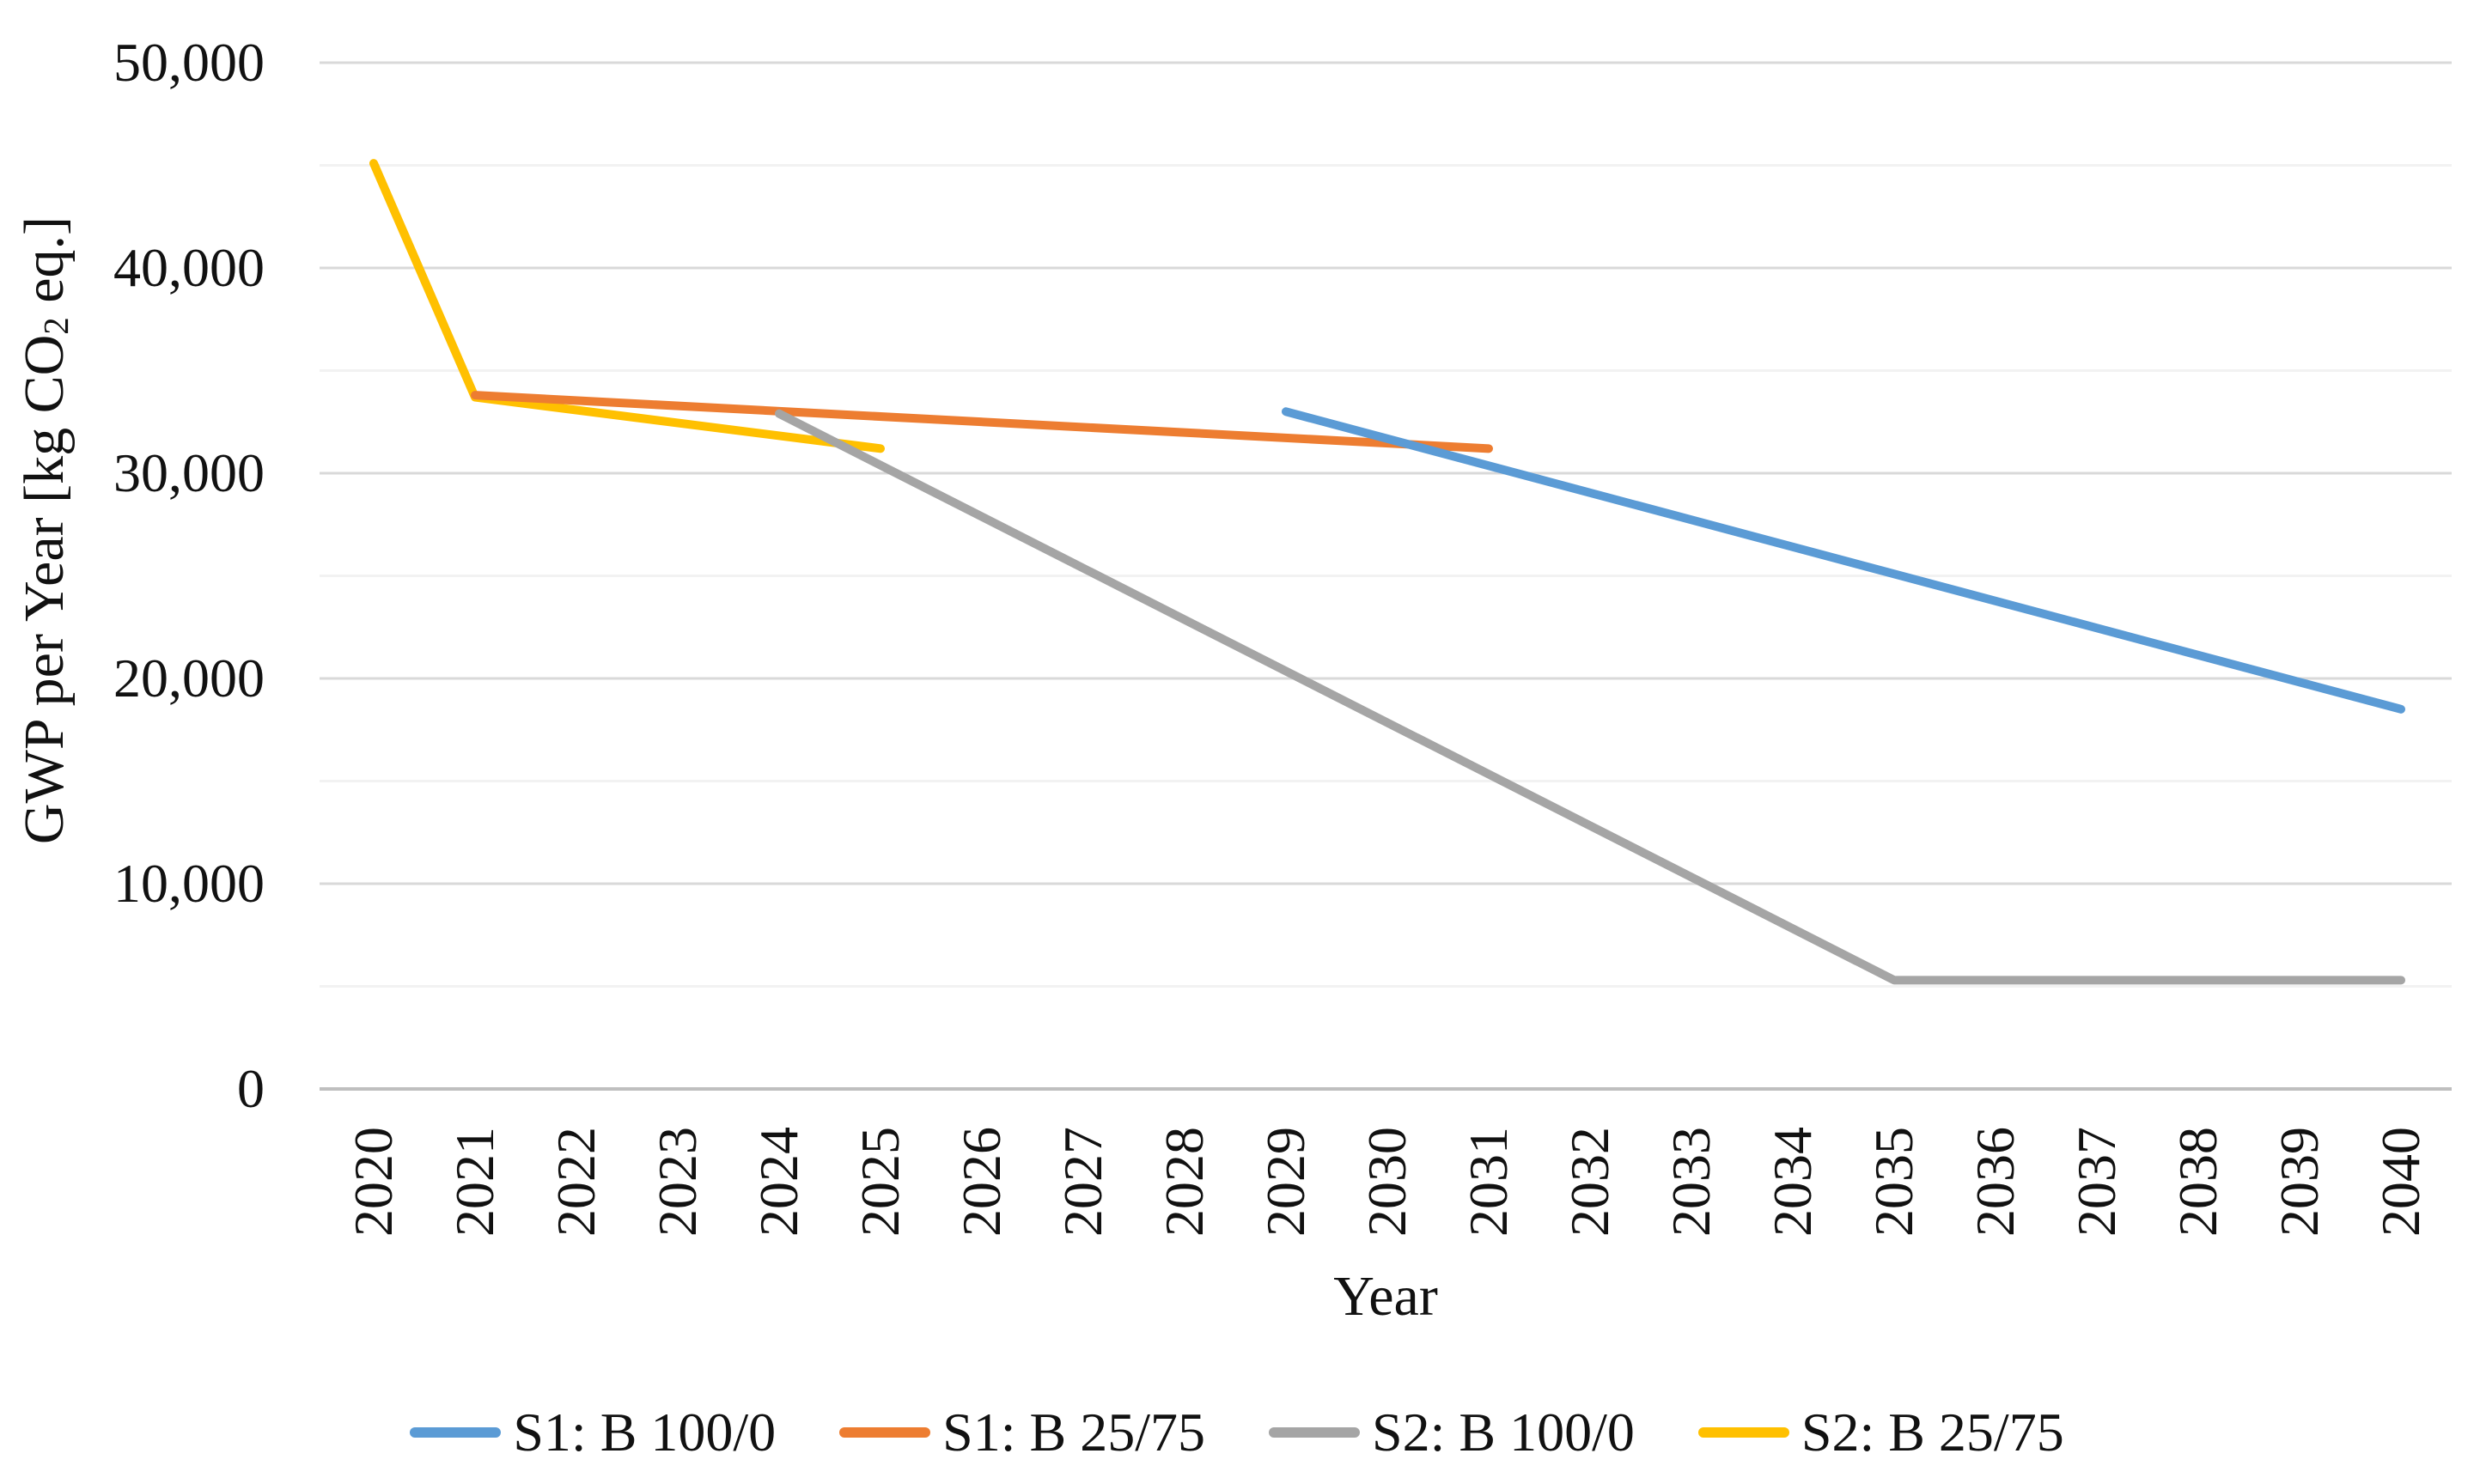  I want to click on x-tick-label-2027: 2027, so click(1082, 1182).